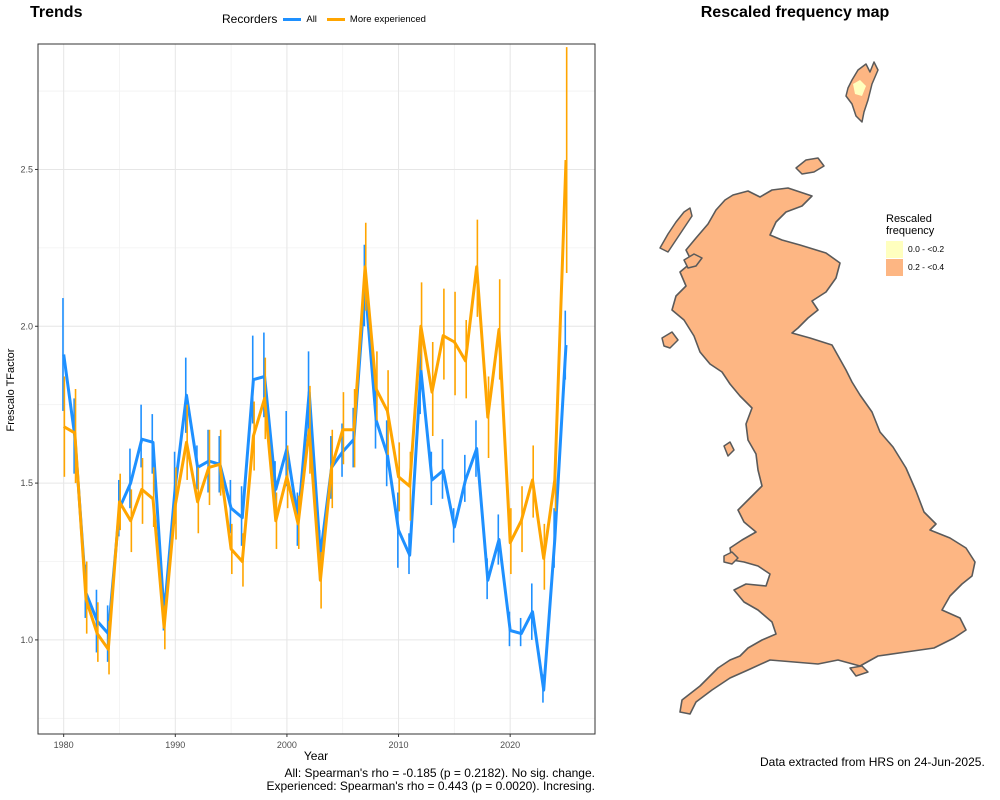  What do you see at coordinates (670, 340) in the screenshot?
I see `map-land-islay` at bounding box center [670, 340].